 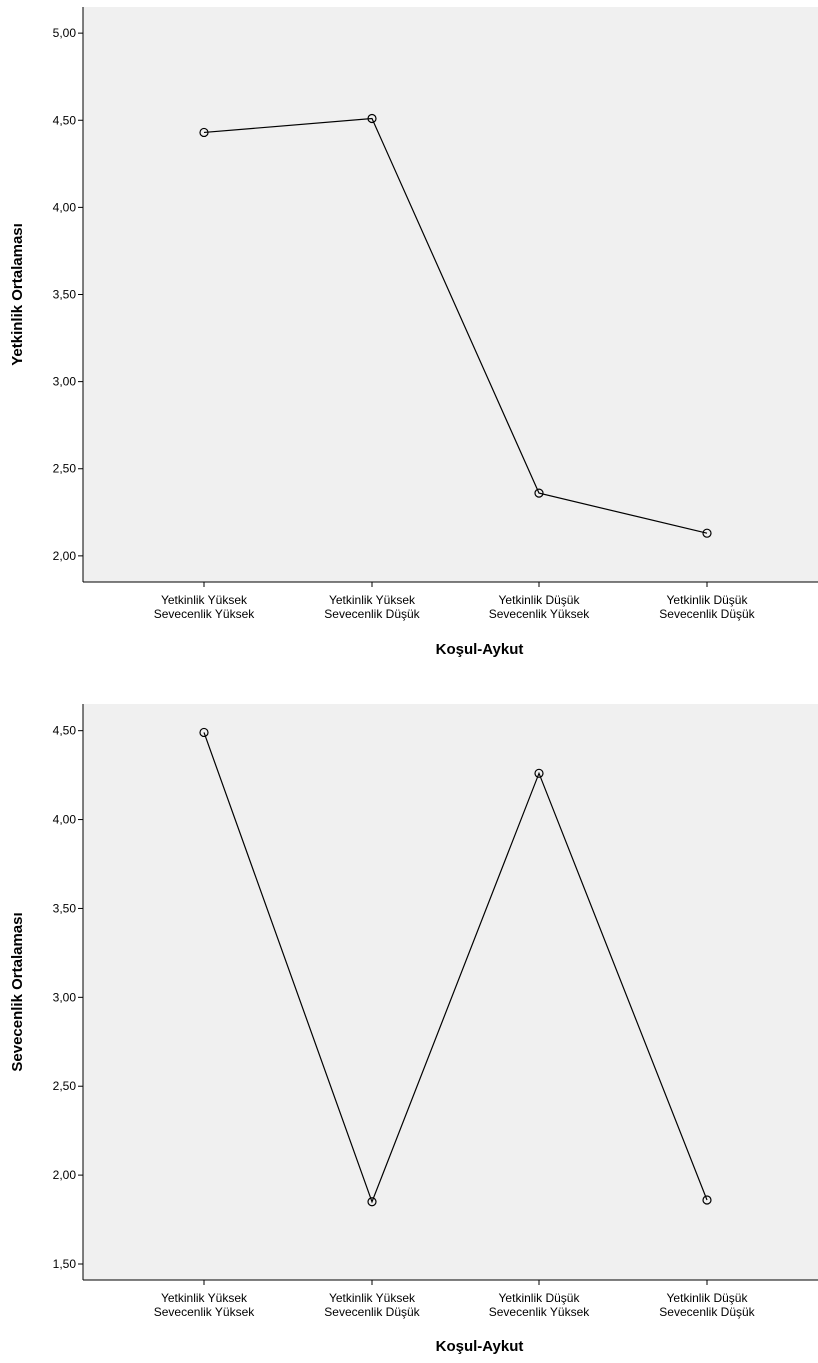 What do you see at coordinates (65, 1264) in the screenshot?
I see `y-tick-label: 1,50` at bounding box center [65, 1264].